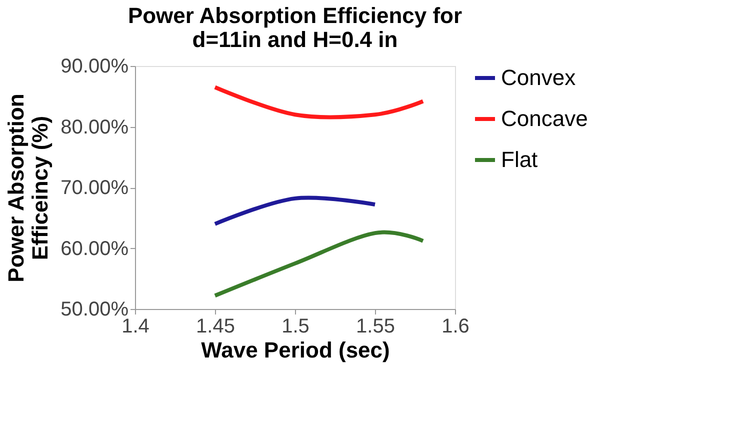 The height and width of the screenshot is (441, 749). Describe the element at coordinates (519, 159) in the screenshot. I see `legend-label: Flat` at that location.